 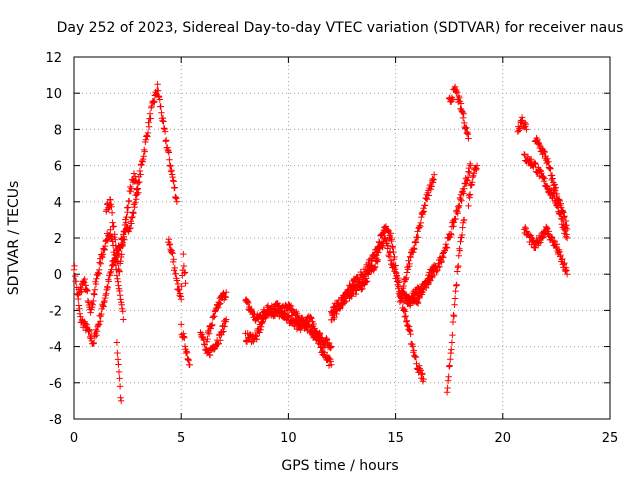 What do you see at coordinates (53, 58) in the screenshot?
I see `y-tick-label: 12` at bounding box center [53, 58].